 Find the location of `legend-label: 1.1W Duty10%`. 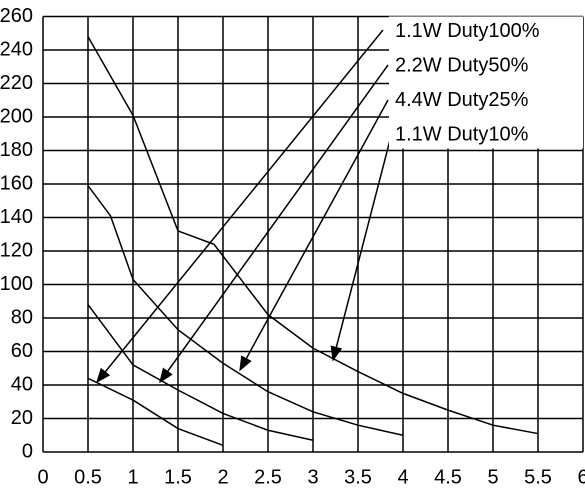

legend-label: 1.1W Duty10% is located at coordinates (462, 134).